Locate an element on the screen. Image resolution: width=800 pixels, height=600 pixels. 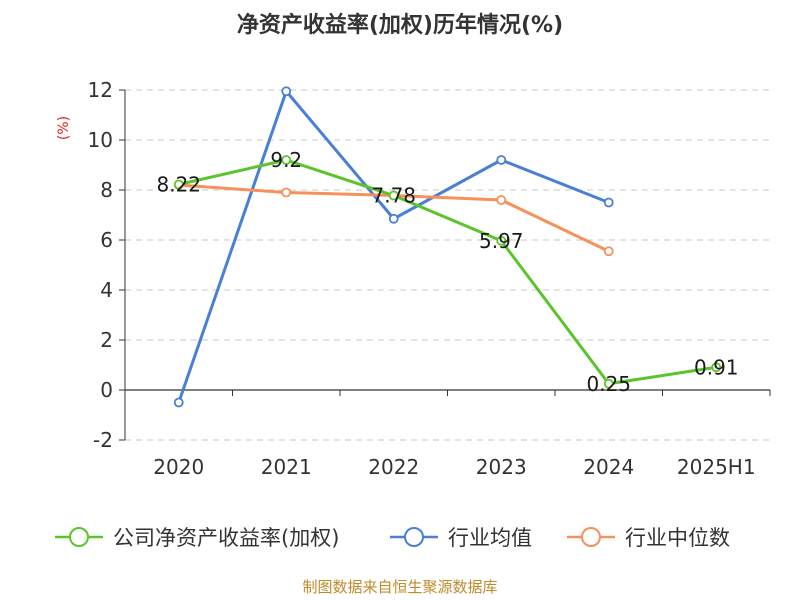
source-note: 制图数据来自恒生聚源数据库 is located at coordinates (399, 587).